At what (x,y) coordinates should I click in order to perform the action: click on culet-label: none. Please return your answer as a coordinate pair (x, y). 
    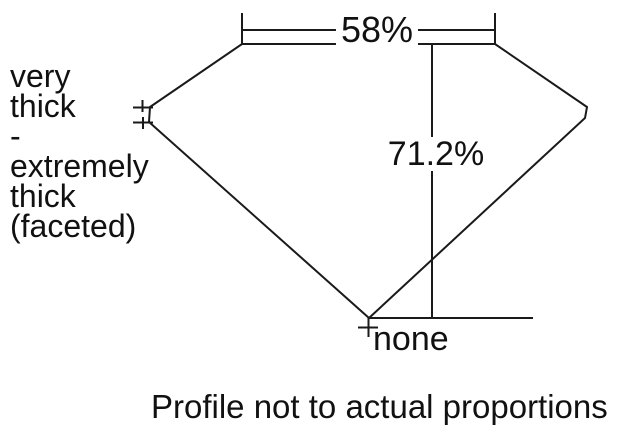
    Looking at the image, I should click on (411, 339).